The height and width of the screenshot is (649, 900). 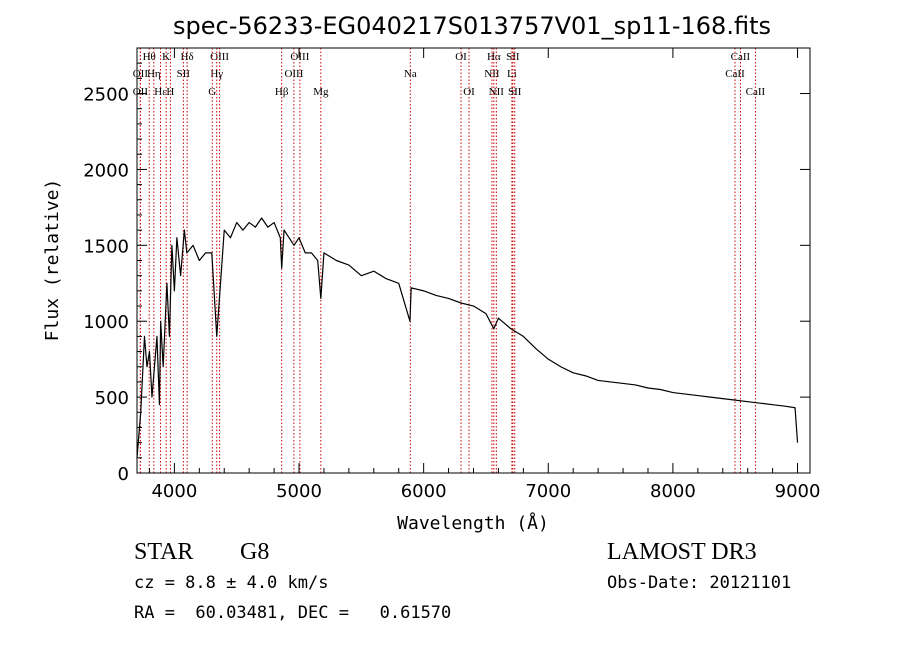 I want to click on x-tick-label: 7000, so click(x=548, y=491).